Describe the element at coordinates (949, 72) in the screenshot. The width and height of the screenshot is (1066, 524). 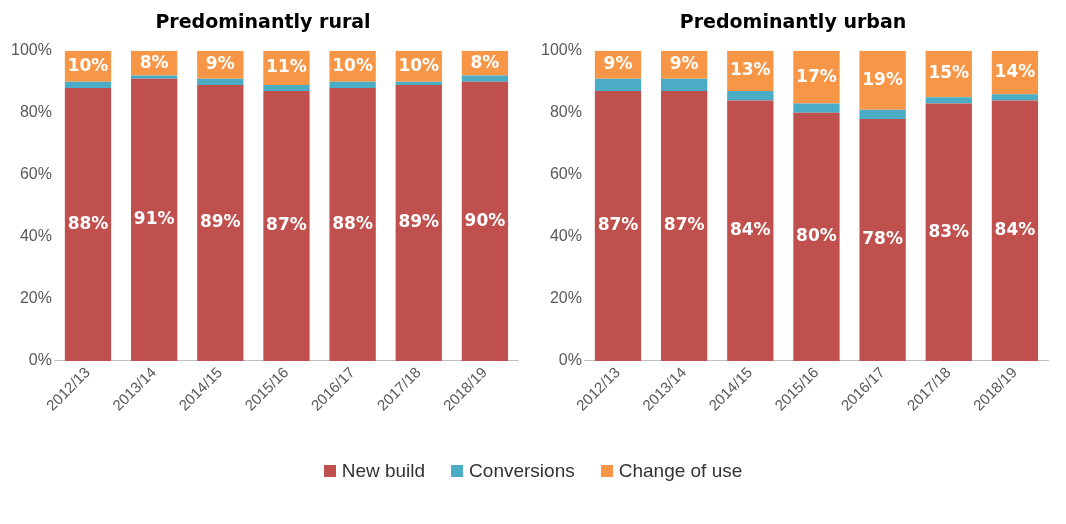
I see `data-label: 15%` at that location.